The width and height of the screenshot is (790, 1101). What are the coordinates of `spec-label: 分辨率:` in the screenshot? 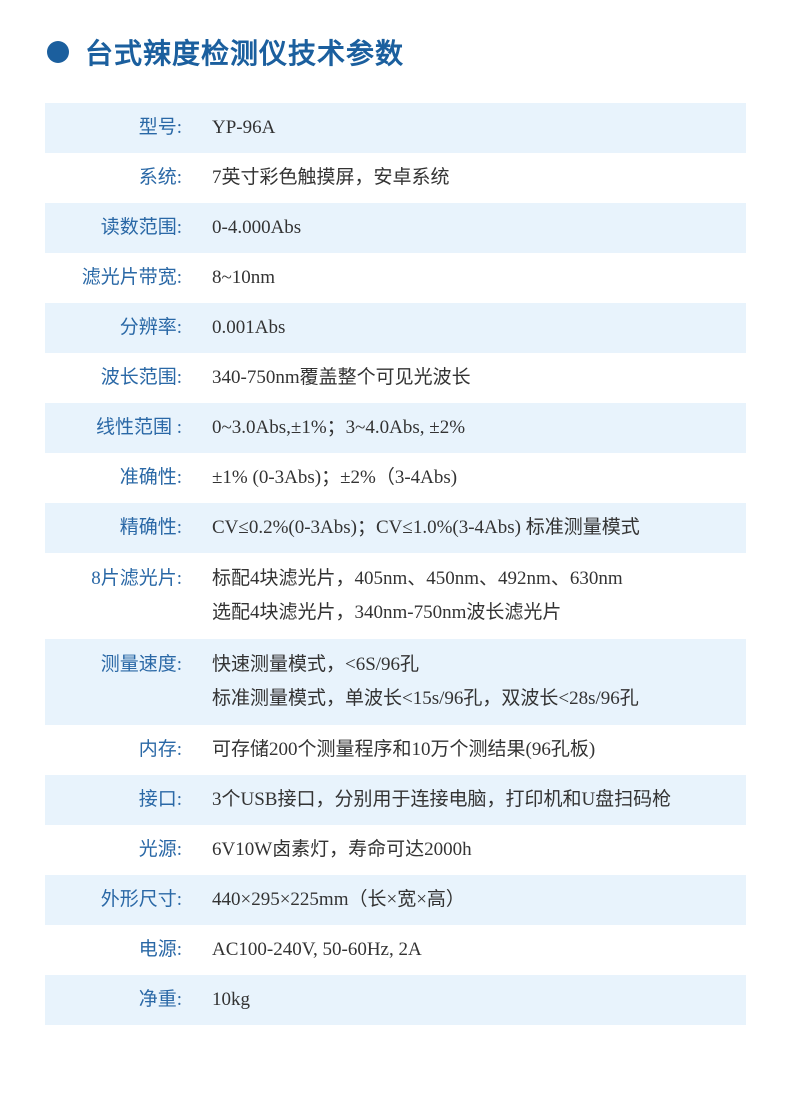 It's located at (150, 327).